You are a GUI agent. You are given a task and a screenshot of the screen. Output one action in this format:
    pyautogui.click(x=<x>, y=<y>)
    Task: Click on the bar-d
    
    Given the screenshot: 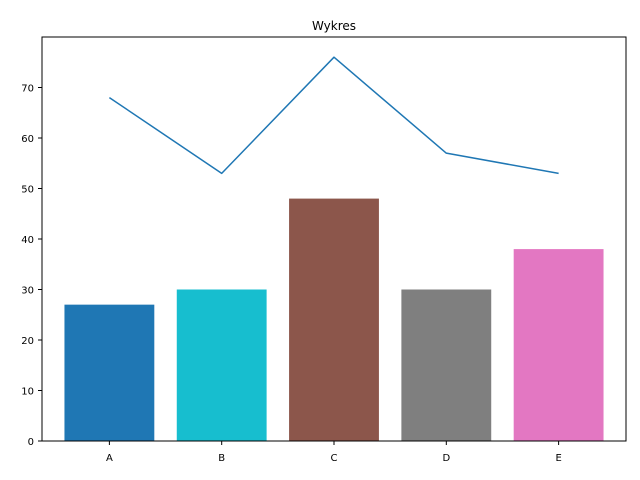 What is the action you would take?
    pyautogui.click(x=446, y=365)
    